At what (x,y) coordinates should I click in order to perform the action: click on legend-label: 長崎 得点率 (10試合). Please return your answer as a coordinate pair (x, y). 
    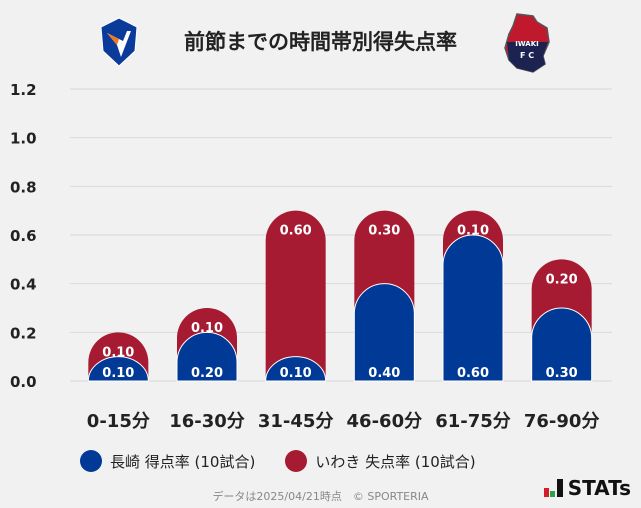
    Looking at the image, I should click on (183, 461).